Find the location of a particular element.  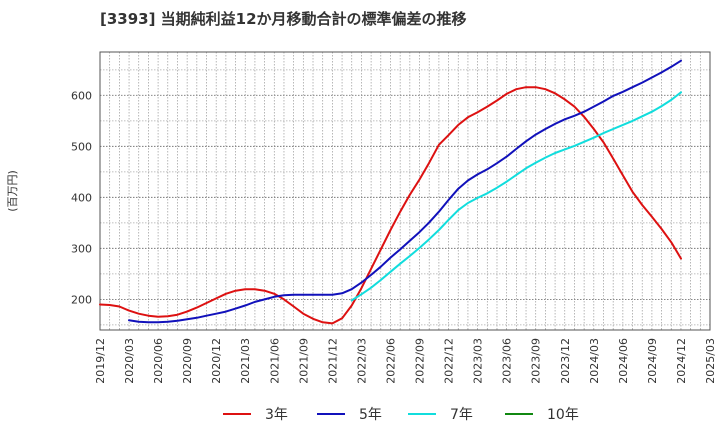

legend-label: 5年 is located at coordinates (370, 415).